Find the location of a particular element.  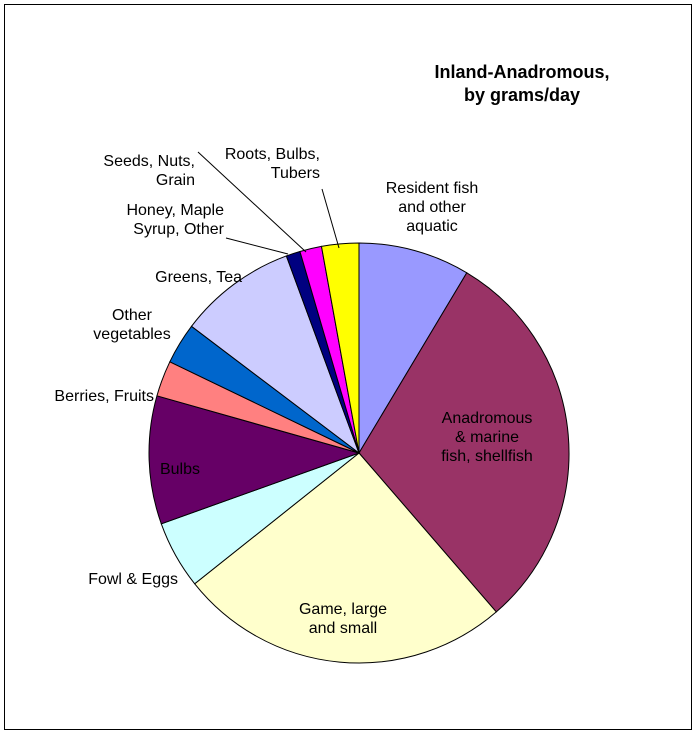

leader-lines is located at coordinates (268, 203).